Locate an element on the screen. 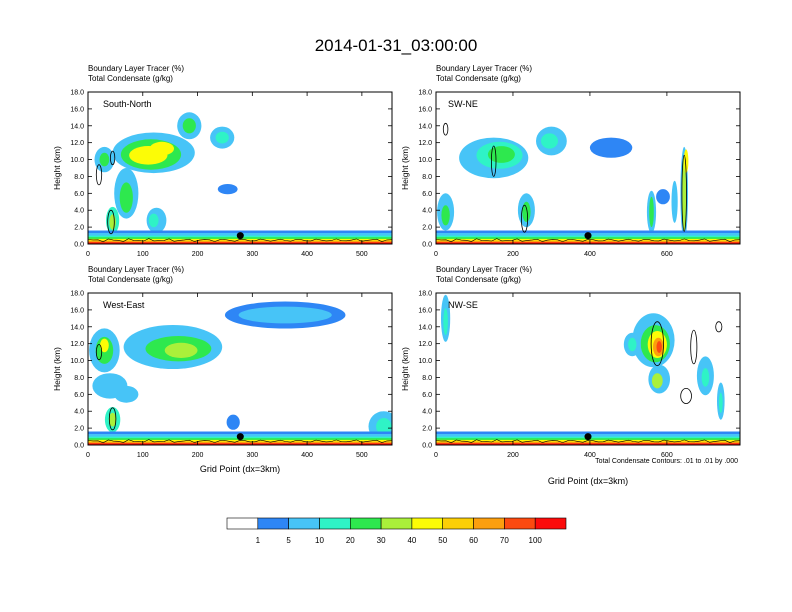  colorbar-label: 40 is located at coordinates (411, 540).